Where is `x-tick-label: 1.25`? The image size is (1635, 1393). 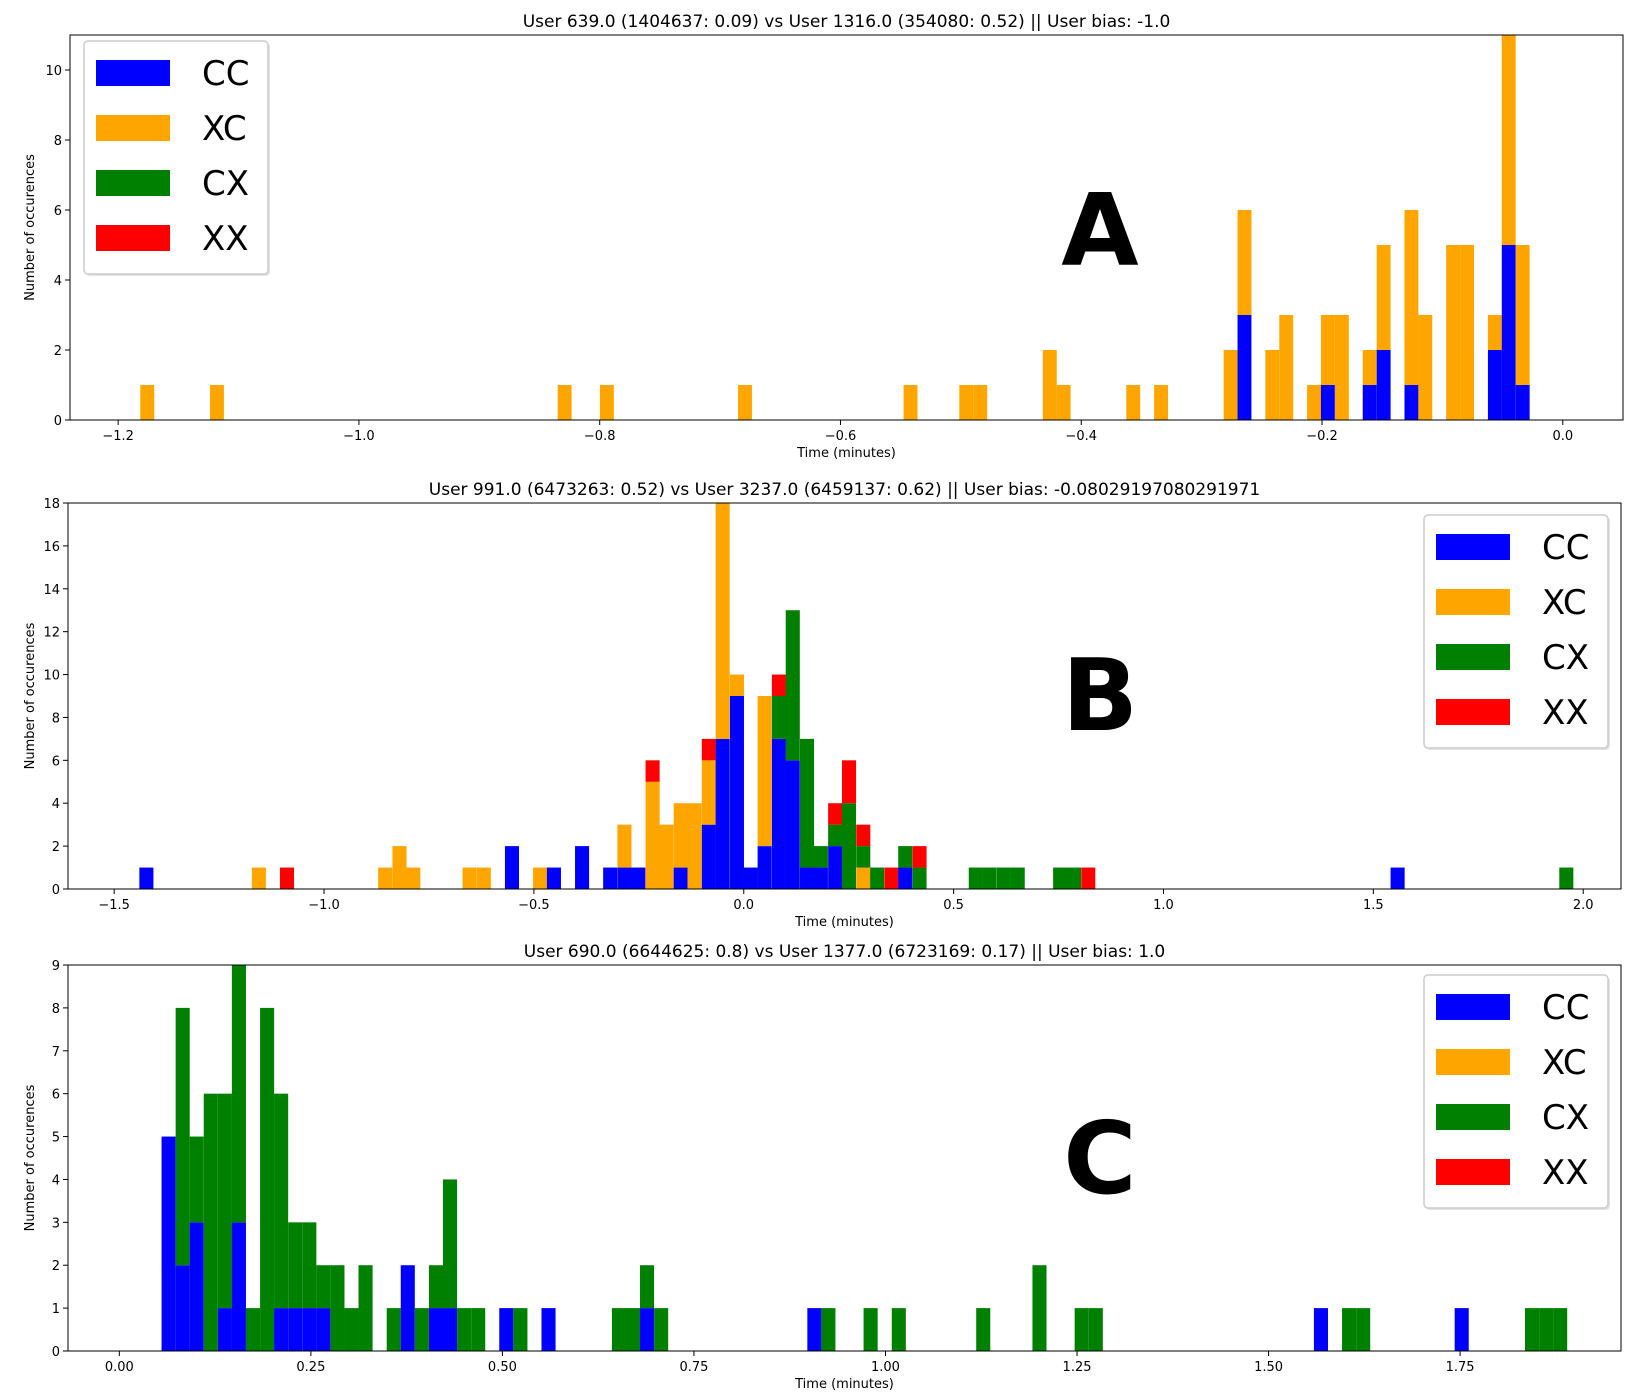
x-tick-label: 1.25 is located at coordinates (1077, 1367).